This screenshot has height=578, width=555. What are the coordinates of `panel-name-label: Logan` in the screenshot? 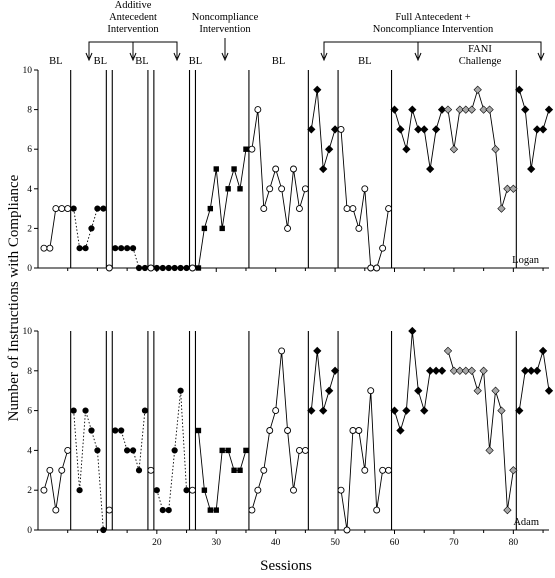 It's located at (526, 260).